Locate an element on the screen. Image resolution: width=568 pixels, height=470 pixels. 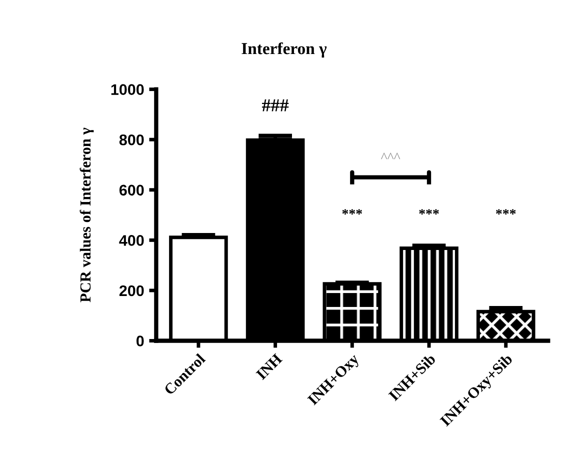
y-tick-label: 800 is located at coordinates (131, 140).